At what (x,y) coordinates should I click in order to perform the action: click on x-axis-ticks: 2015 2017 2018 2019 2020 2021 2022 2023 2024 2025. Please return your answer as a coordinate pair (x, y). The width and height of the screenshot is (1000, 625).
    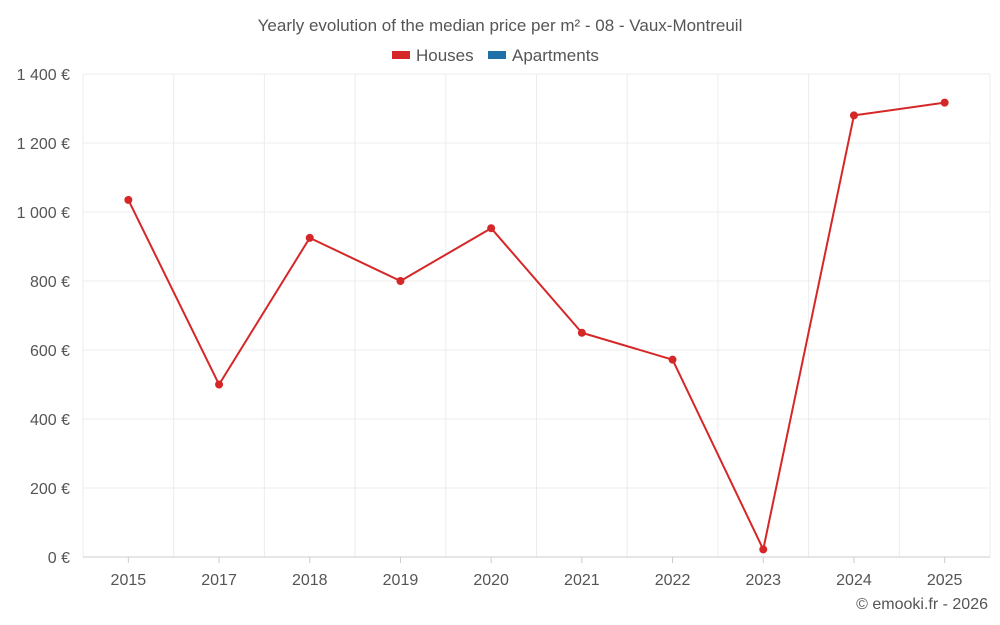
    Looking at the image, I should click on (537, 573).